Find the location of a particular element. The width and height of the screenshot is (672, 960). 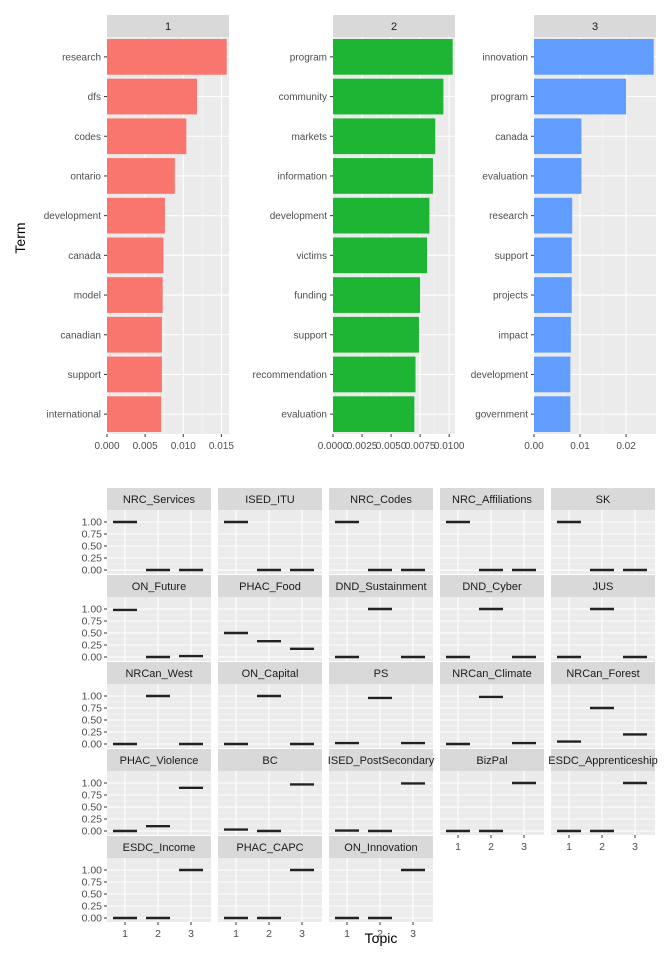

term-label: program is located at coordinates (509, 97).